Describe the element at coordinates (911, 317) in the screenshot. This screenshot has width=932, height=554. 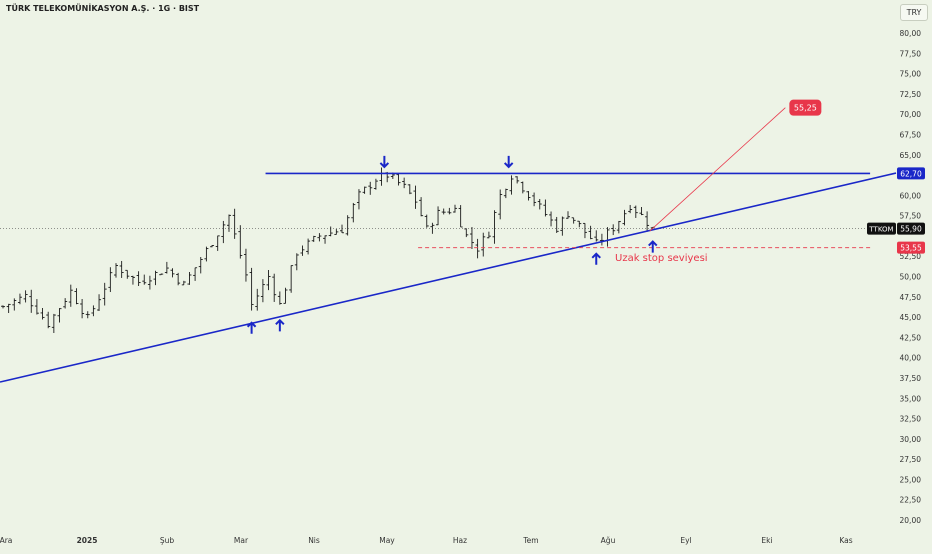
I see `price-tick-label: 45,00` at that location.